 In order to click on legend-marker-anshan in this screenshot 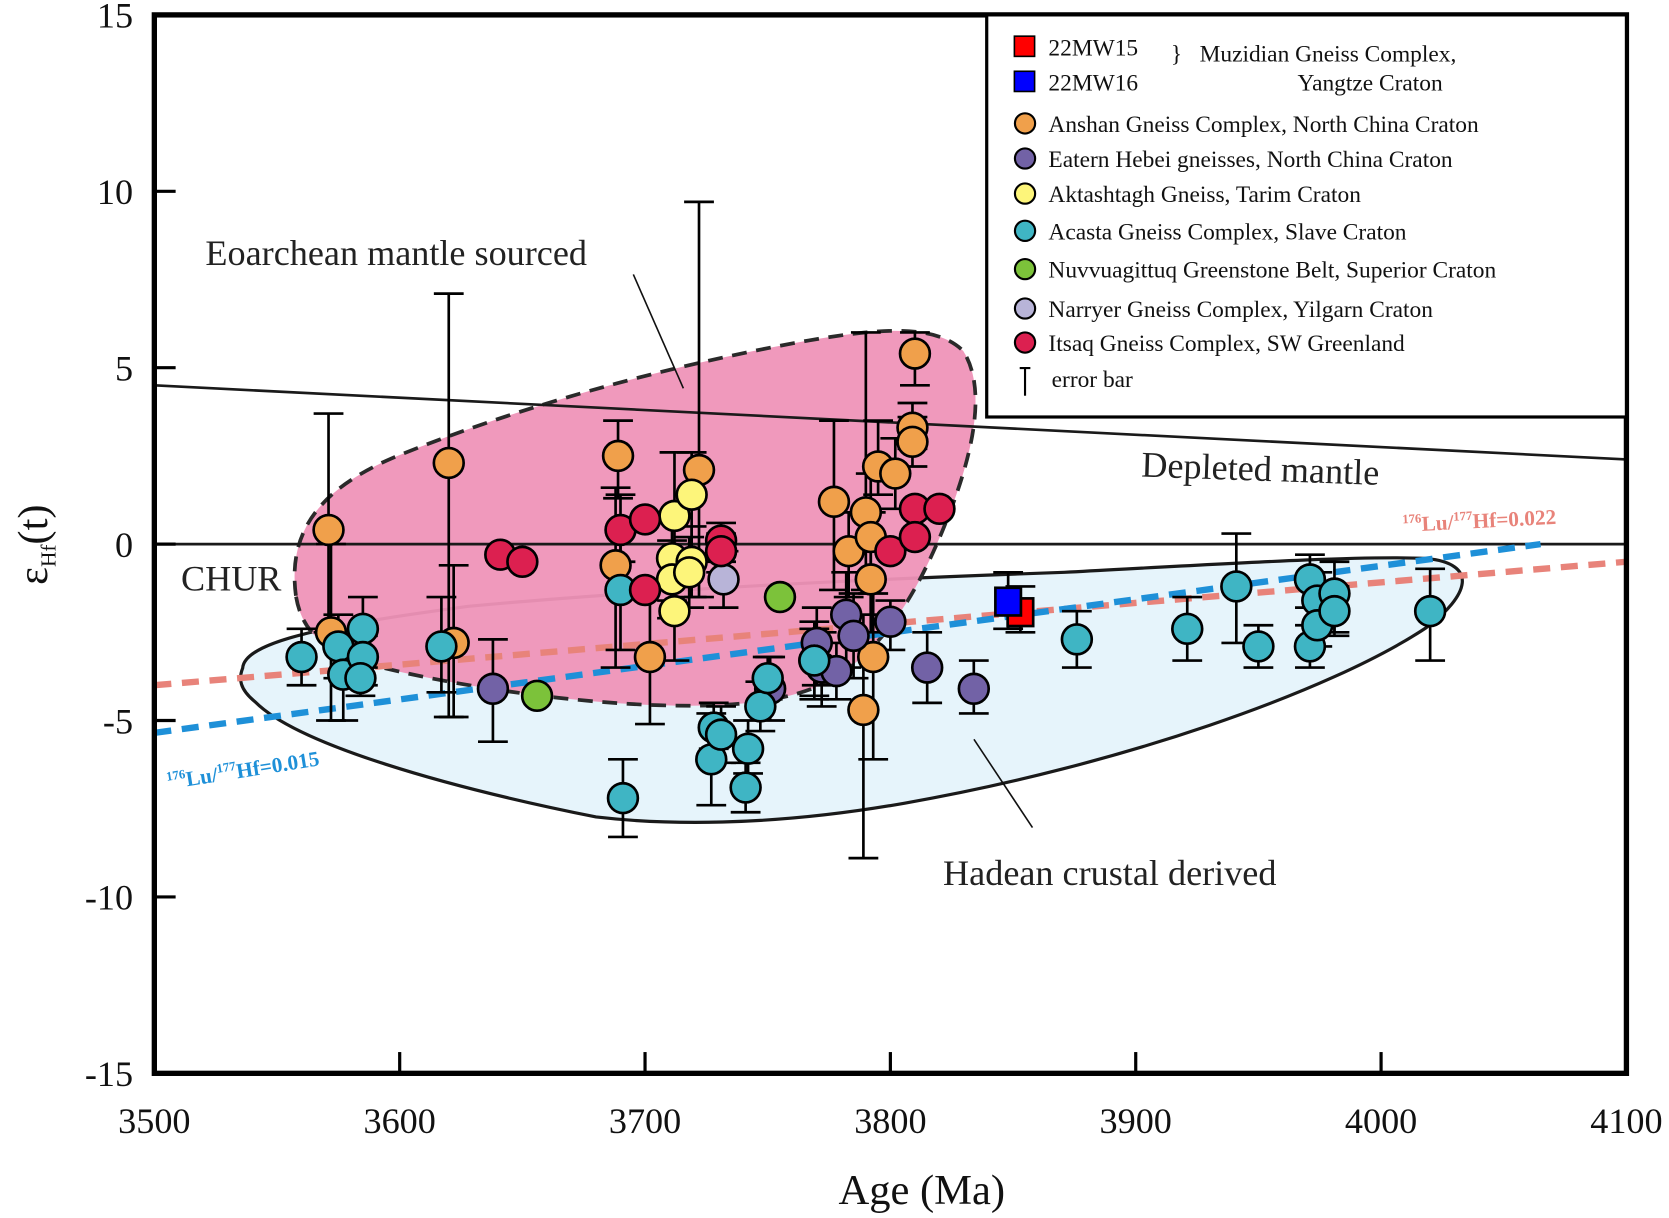, I will do `click(1025, 123)`.